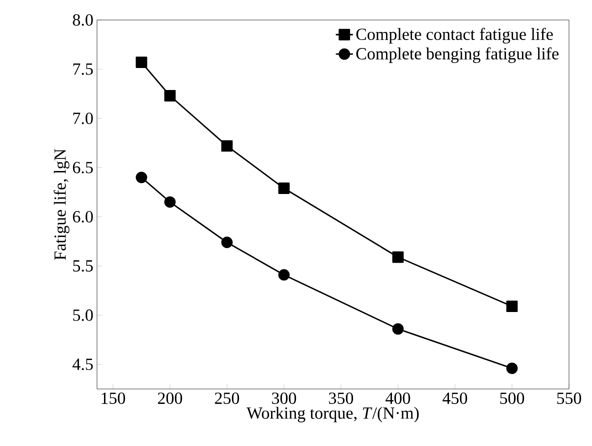  What do you see at coordinates (455, 398) in the screenshot?
I see `x-tick-label: 450` at bounding box center [455, 398].